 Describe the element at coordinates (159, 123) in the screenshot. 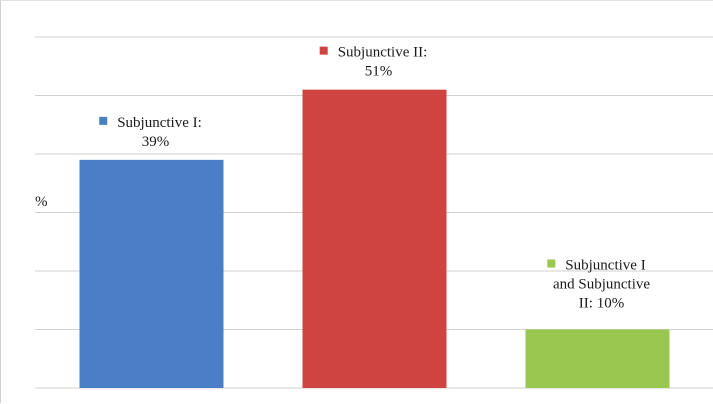

I see `data-label-line: Subjunctive I:` at that location.